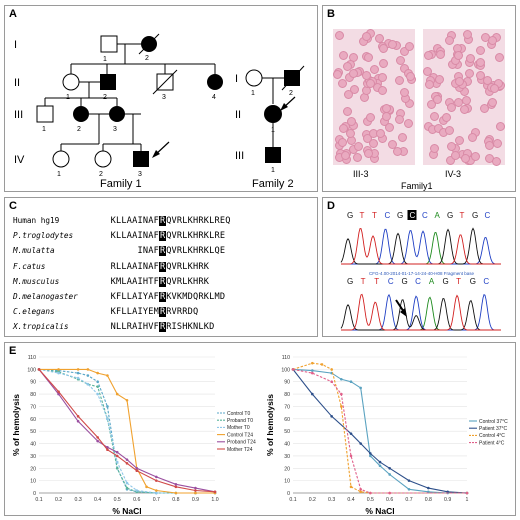  Describe the element at coordinates (34, 312) in the screenshot. I see `species-name: C.elegans` at that location.